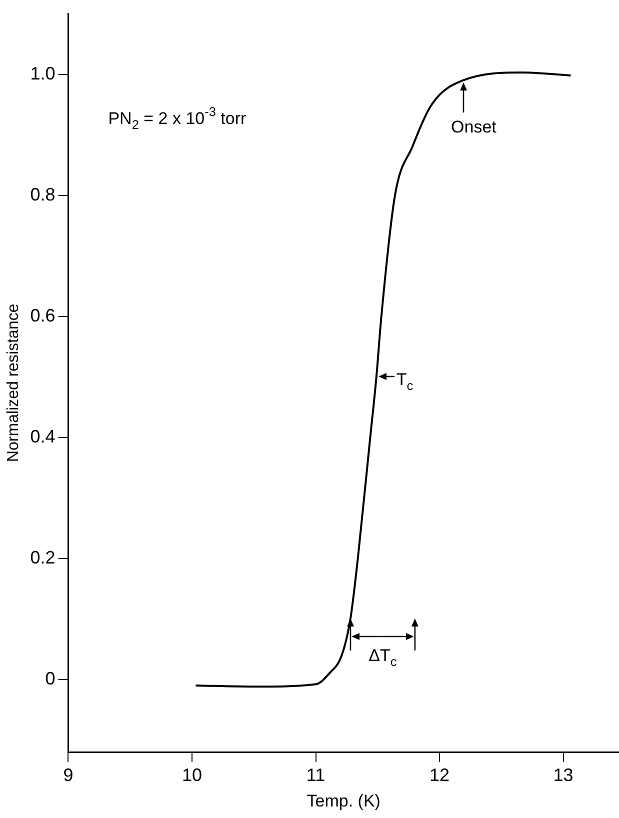 Image resolution: width=619 pixels, height=818 pixels. What do you see at coordinates (474, 126) in the screenshot?
I see `annotation: Onset` at bounding box center [474, 126].